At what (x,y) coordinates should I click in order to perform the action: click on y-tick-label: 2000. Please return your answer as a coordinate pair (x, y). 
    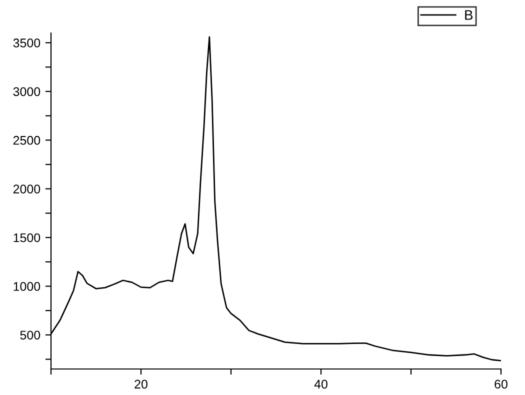
    Looking at the image, I should click on (26, 189).